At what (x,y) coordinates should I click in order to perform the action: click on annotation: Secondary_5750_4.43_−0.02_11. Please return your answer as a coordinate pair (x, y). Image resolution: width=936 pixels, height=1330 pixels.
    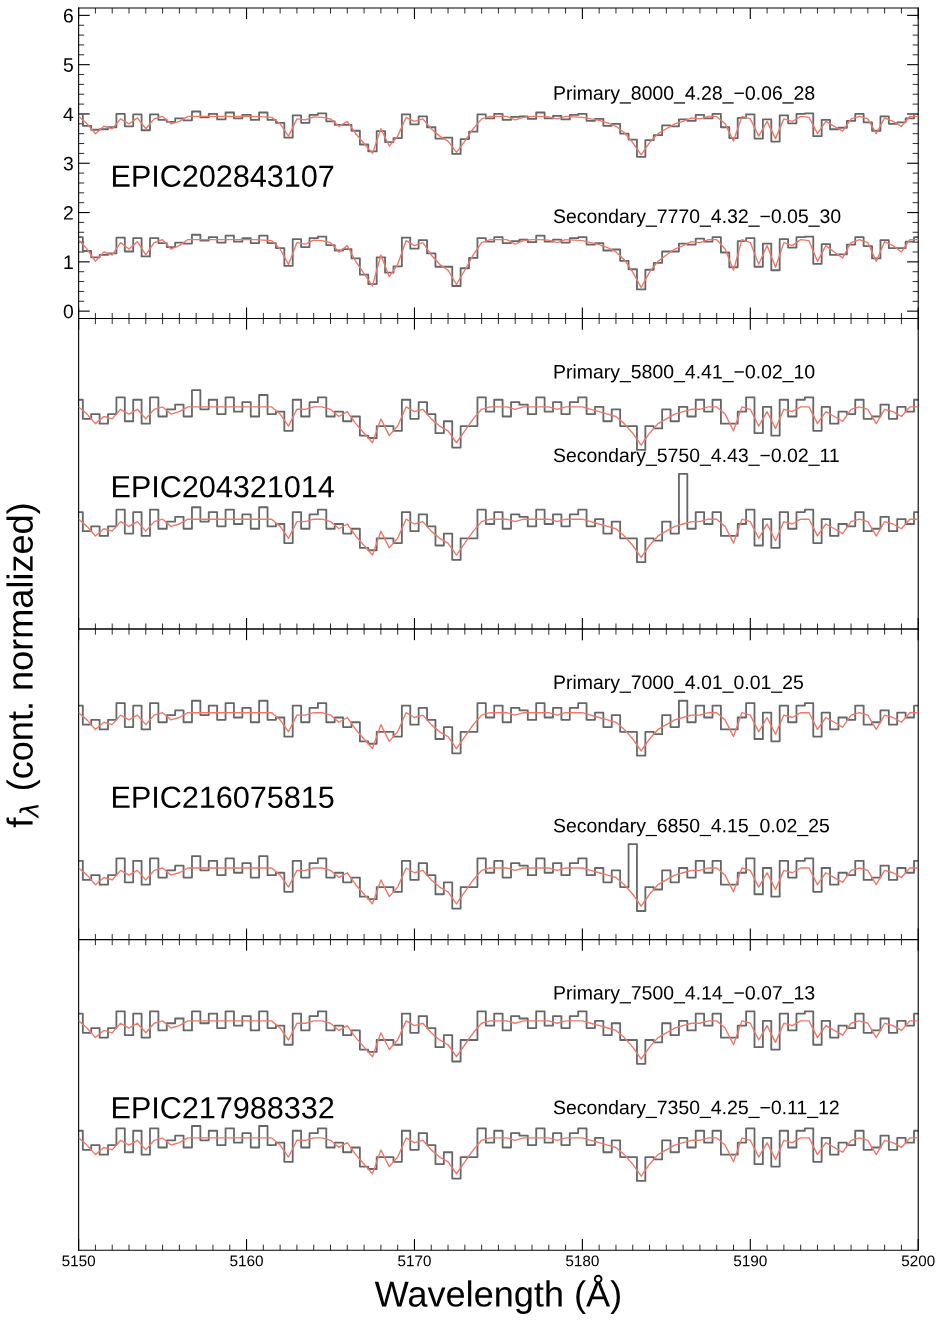
    Looking at the image, I should click on (696, 457).